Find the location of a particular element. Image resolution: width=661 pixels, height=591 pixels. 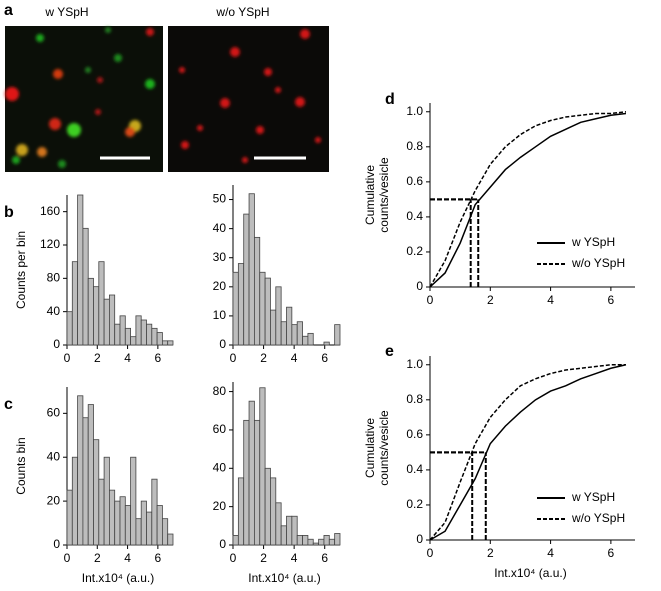

y-tick-label: 50 is located at coordinates (220, 199).